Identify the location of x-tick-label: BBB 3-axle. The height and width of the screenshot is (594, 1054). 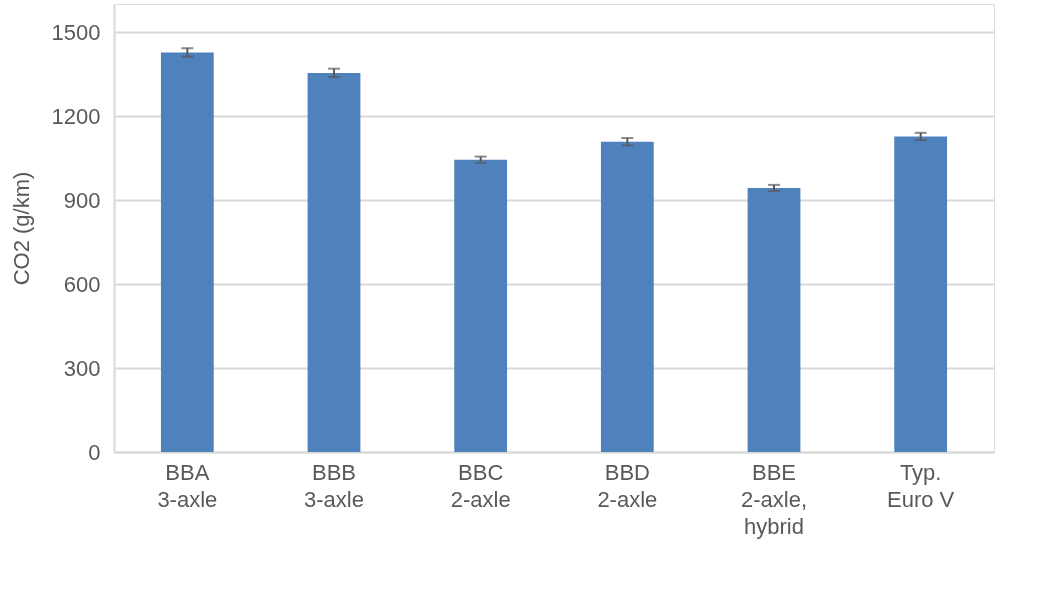
(334, 485).